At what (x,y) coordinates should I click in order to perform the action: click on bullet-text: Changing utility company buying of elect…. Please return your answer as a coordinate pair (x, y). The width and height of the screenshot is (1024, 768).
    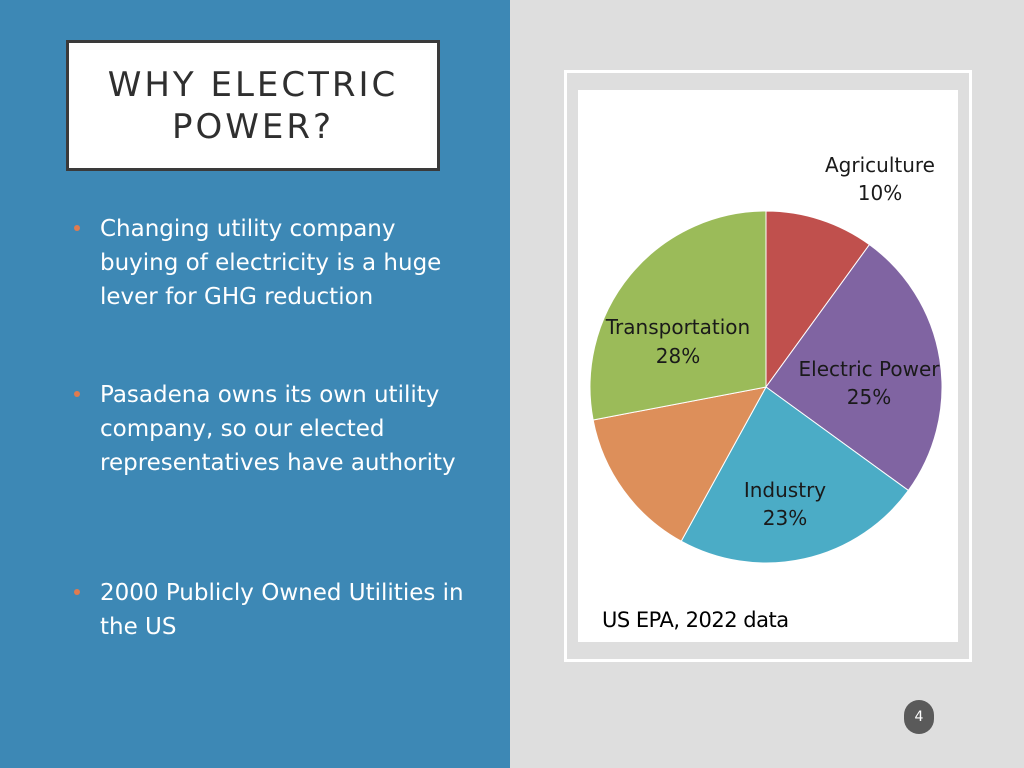
    Looking at the image, I should click on (271, 263).